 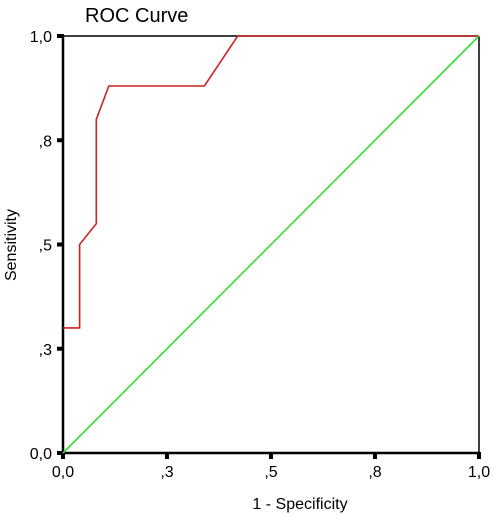 I want to click on y-tick-label: 0,0, so click(x=41, y=454).